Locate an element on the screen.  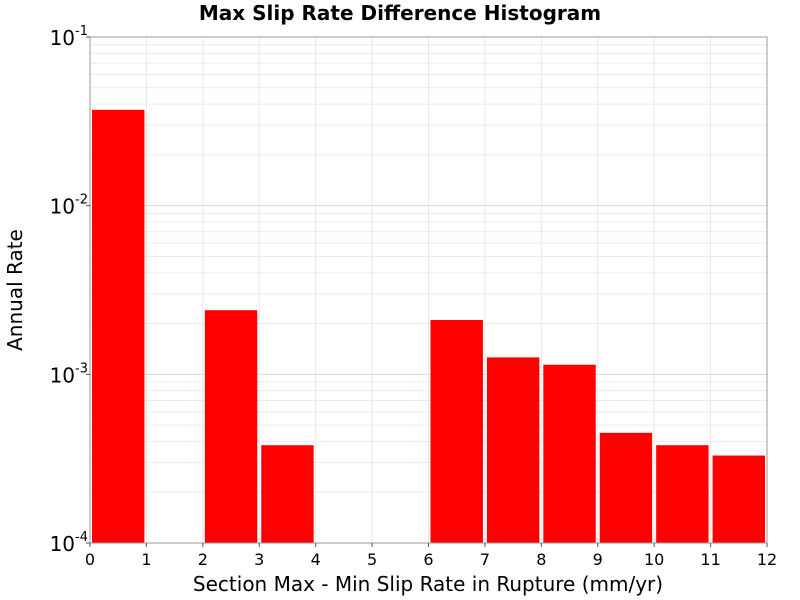
x-tick-label: 12 is located at coordinates (767, 559).